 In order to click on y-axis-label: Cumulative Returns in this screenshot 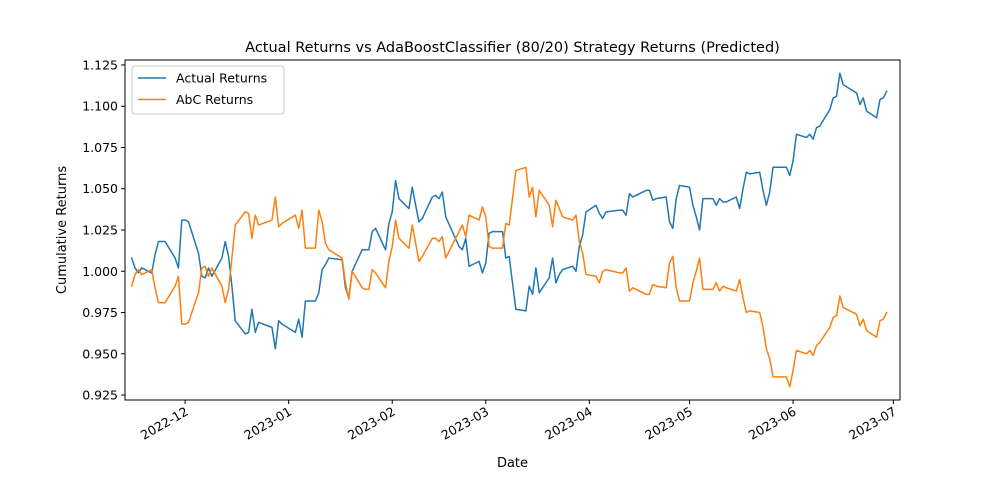, I will do `click(62, 230)`.